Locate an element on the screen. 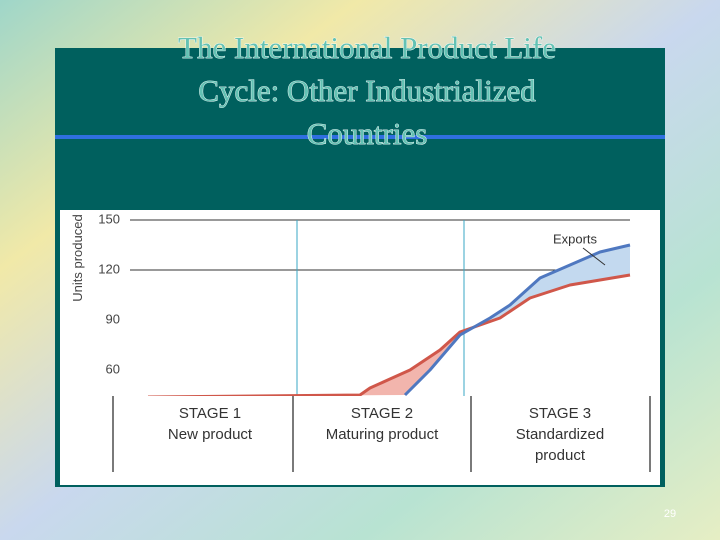 This screenshot has height=540, width=720. stage-name: STAGE 3 is located at coordinates (560, 413).